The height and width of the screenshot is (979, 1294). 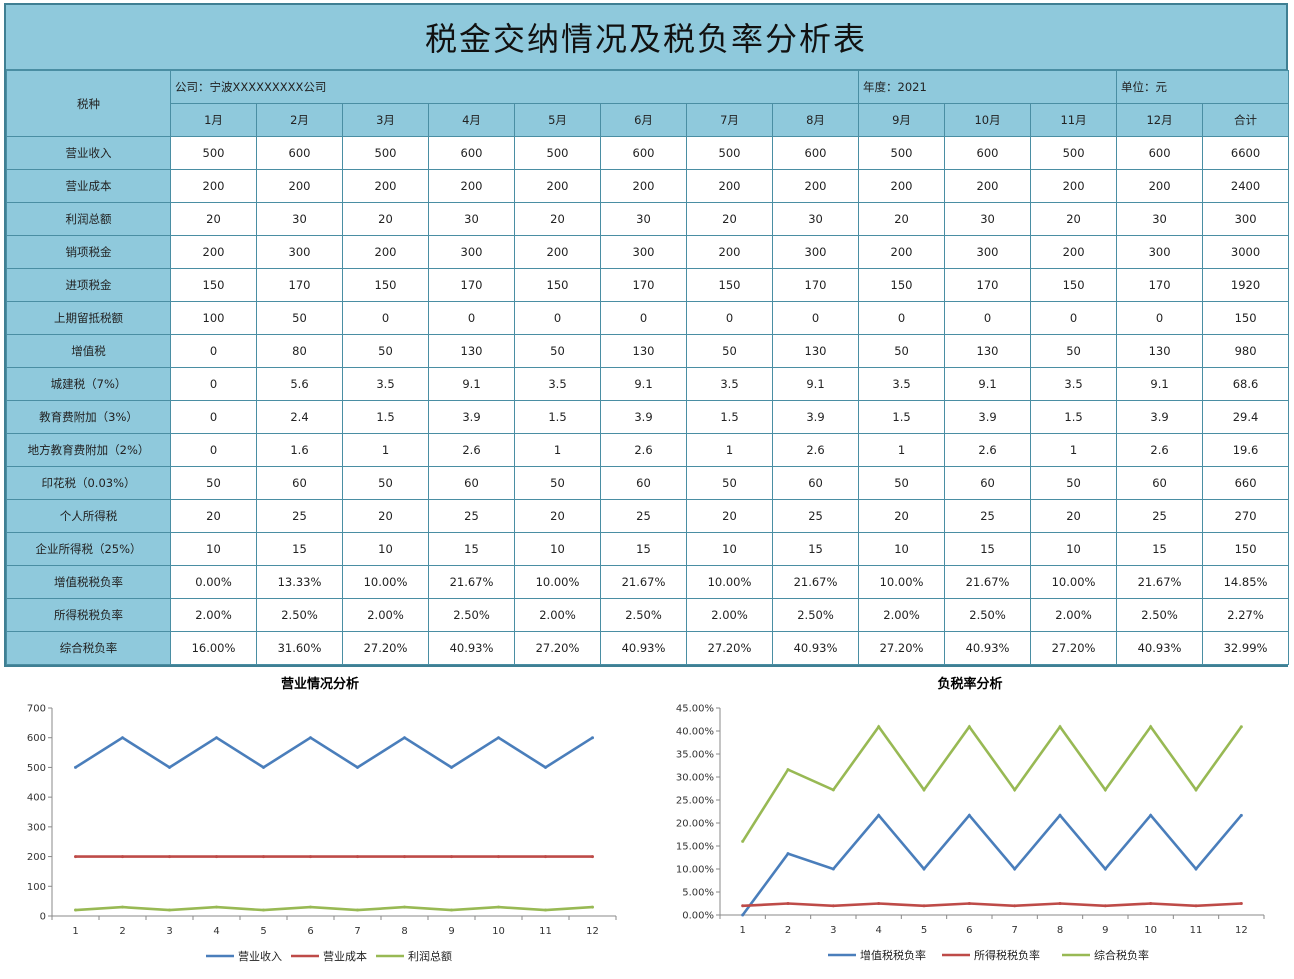 I want to click on row-label: 增值税税负率, so click(x=88, y=582).